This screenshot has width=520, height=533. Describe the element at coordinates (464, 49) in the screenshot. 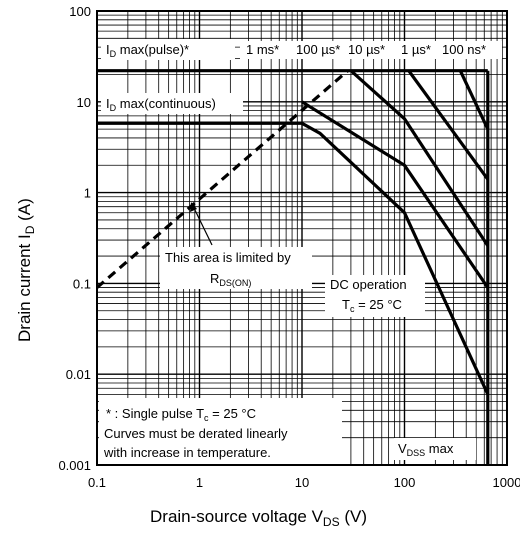

I see `label-100ns: 100 ns*` at that location.